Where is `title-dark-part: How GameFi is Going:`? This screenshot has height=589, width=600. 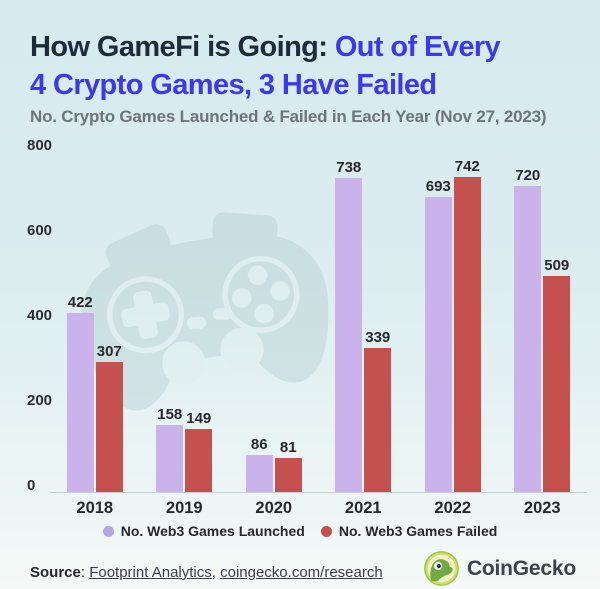 title-dark-part: How GameFi is Going: is located at coordinates (182, 47).